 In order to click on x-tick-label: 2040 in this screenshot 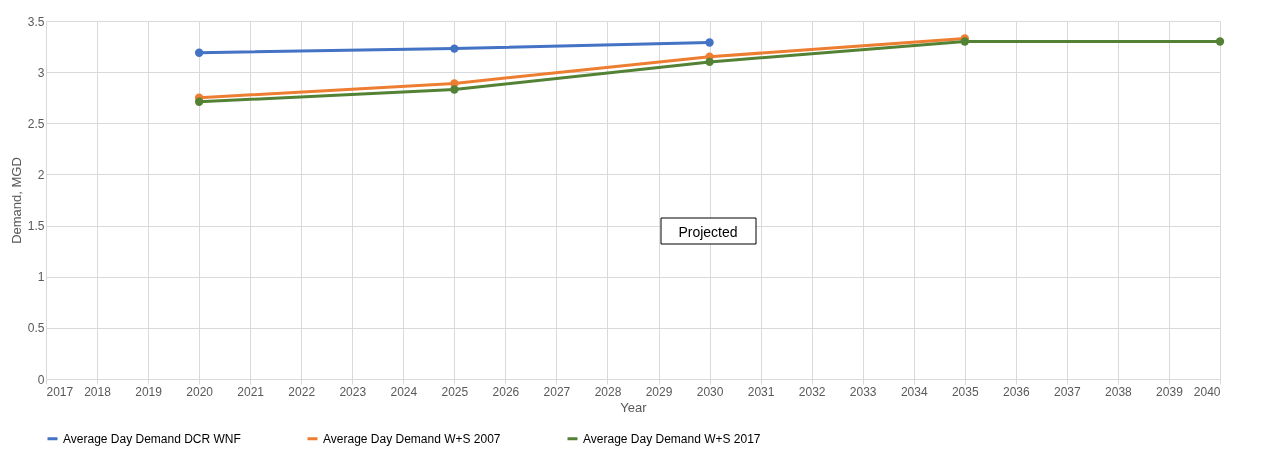, I will do `click(1207, 391)`.